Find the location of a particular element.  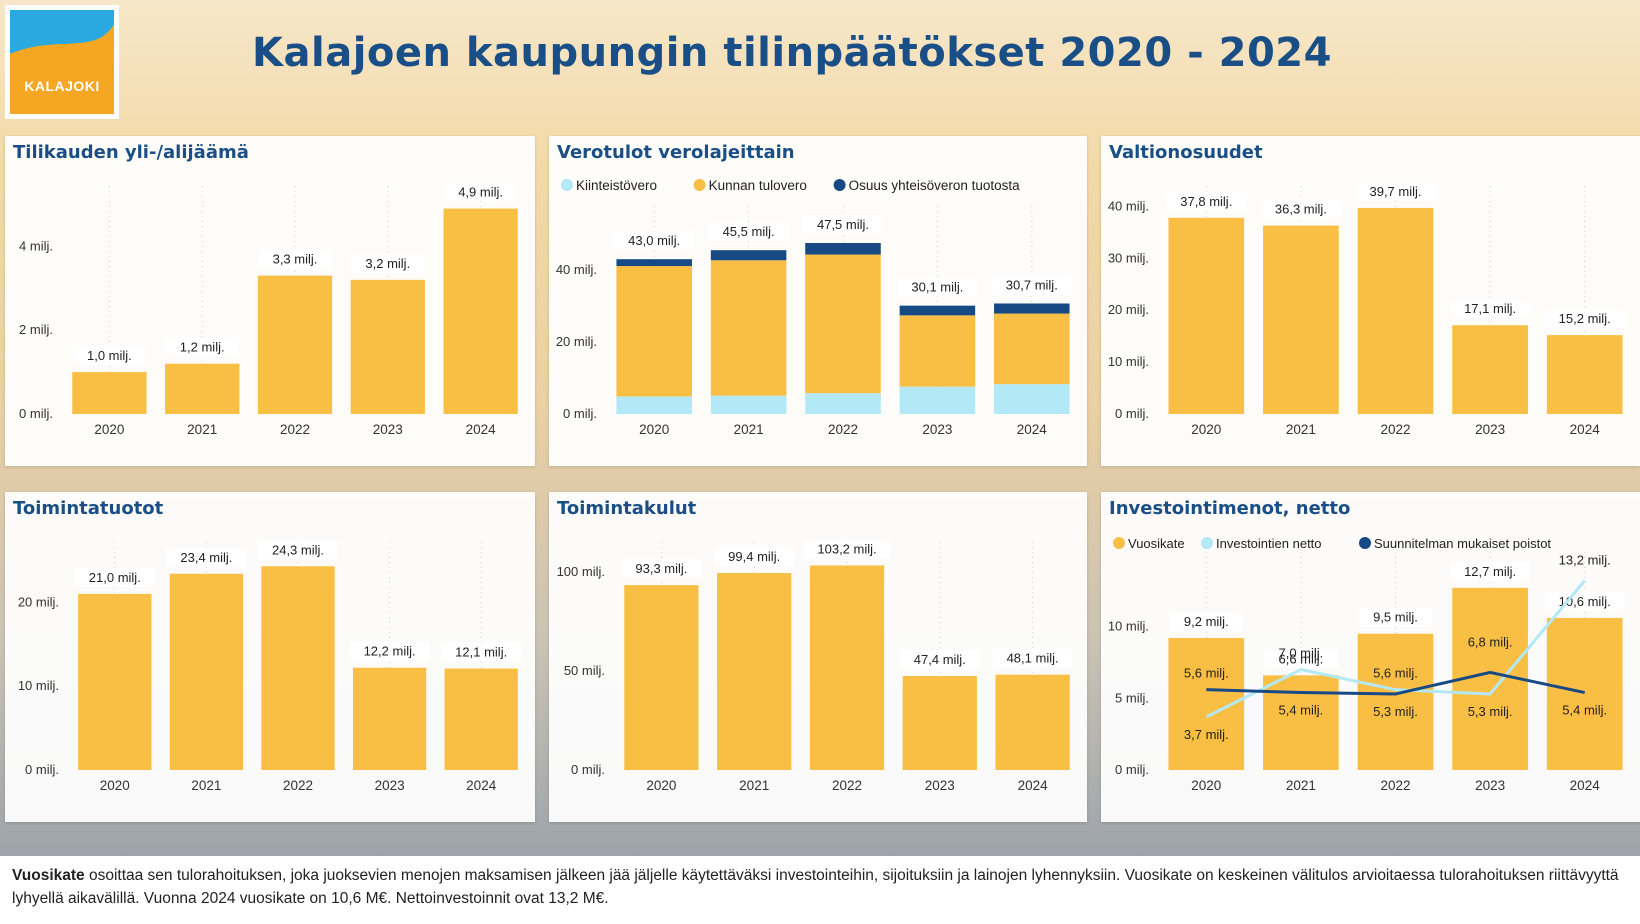

data-label: 9,2 milj. is located at coordinates (1206, 621).